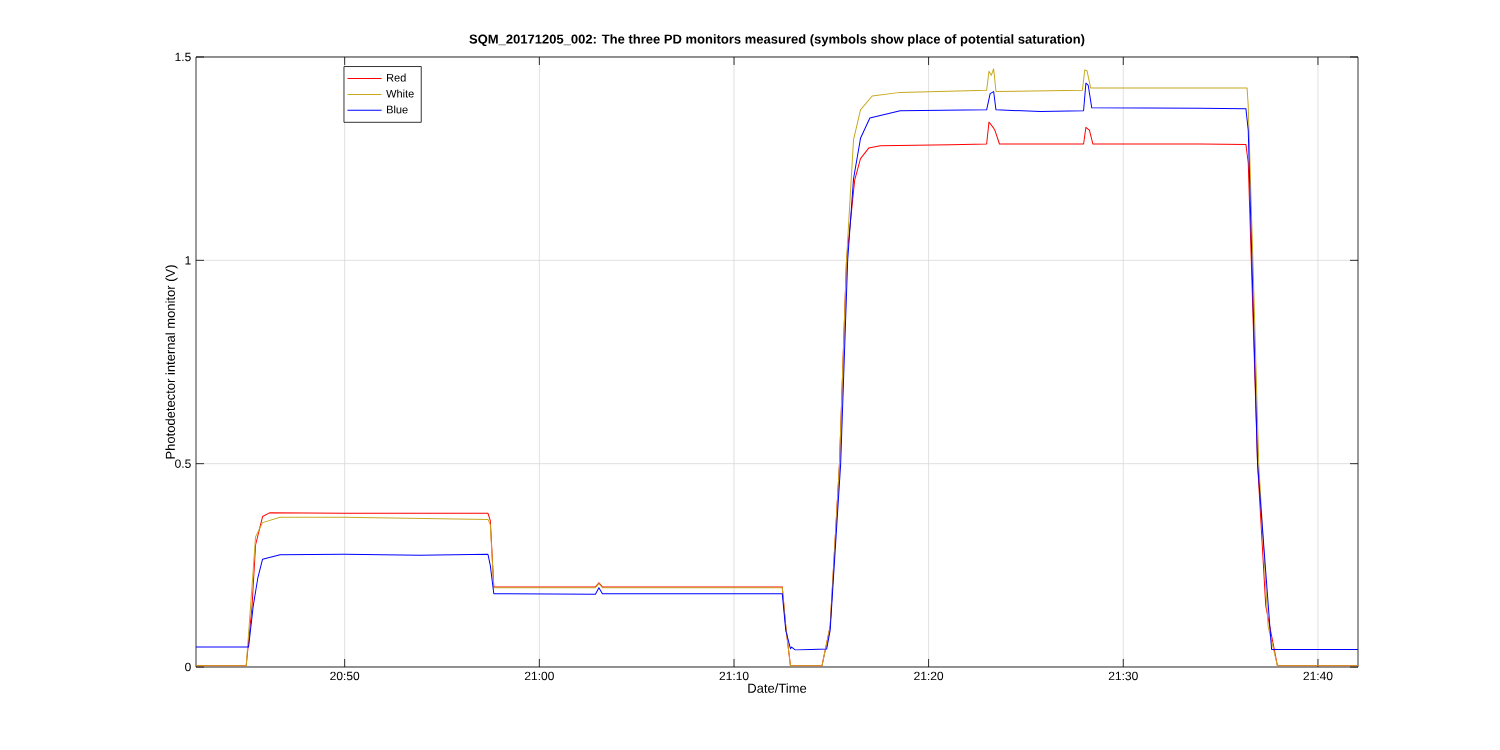 The height and width of the screenshot is (750, 1500). What do you see at coordinates (400, 93) in the screenshot?
I see `legend-label: White` at bounding box center [400, 93].